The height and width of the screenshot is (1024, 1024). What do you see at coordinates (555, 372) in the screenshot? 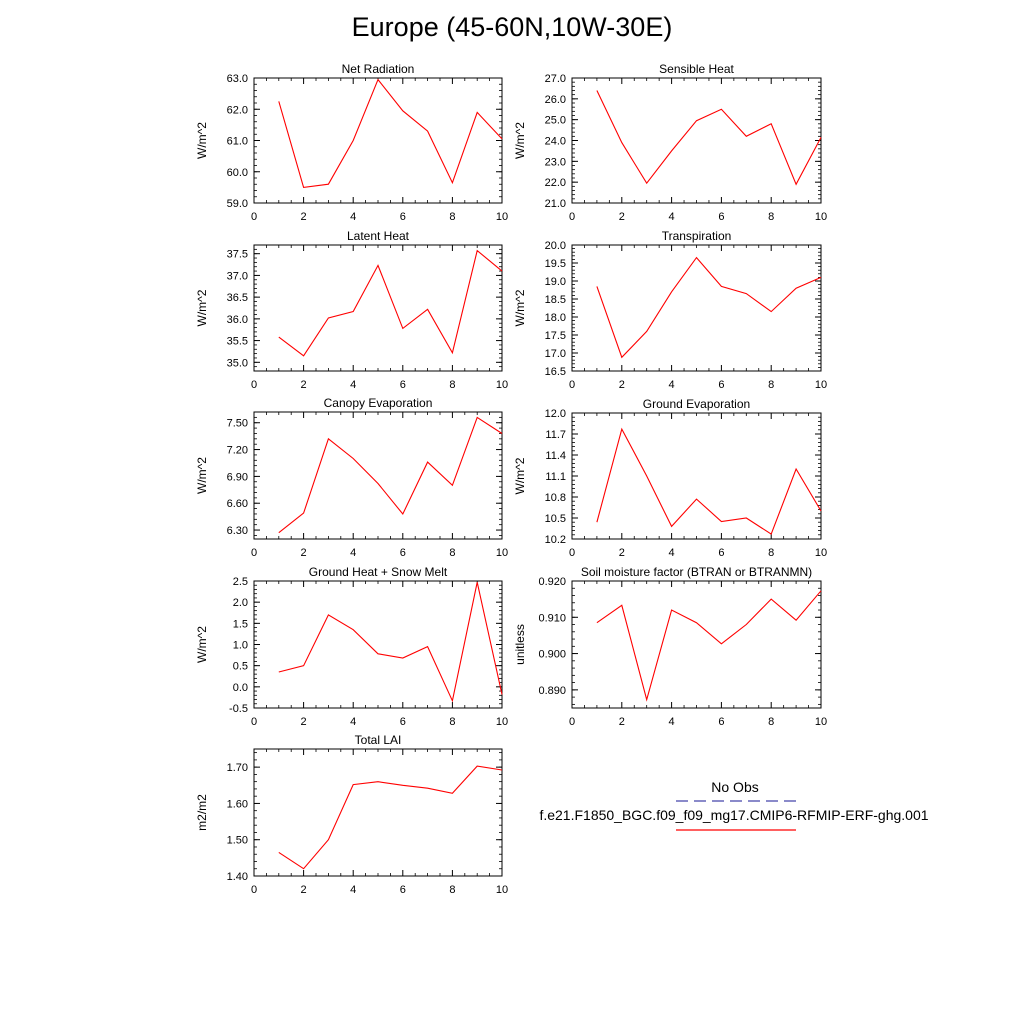
I see `y-tick-label: 16.5` at bounding box center [555, 372].